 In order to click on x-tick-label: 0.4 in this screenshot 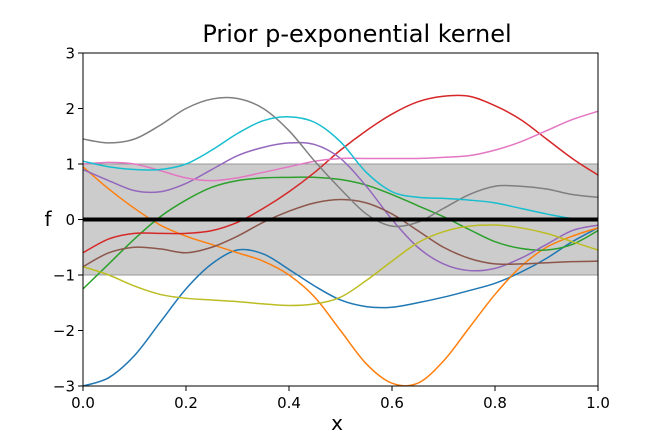, I will do `click(289, 403)`.